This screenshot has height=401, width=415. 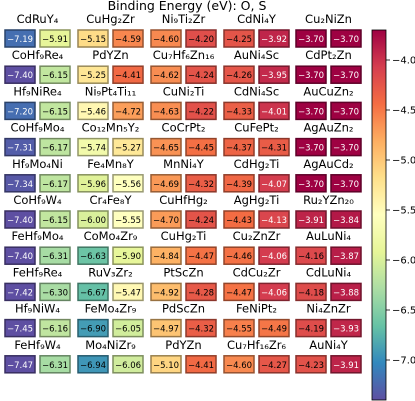 I want to click on material-cell: CuHfHg₂ −4.70 −4.24, so click(x=183, y=211).